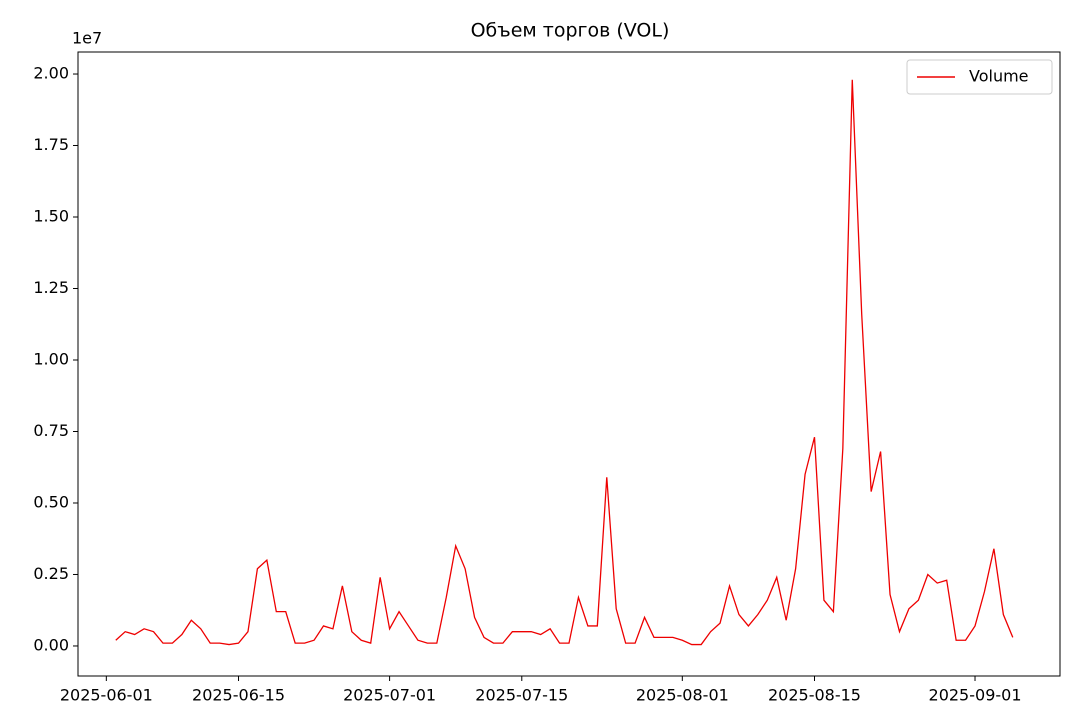  Describe the element at coordinates (389, 695) in the screenshot. I see `x-tick-label: 2025-07-01` at that location.